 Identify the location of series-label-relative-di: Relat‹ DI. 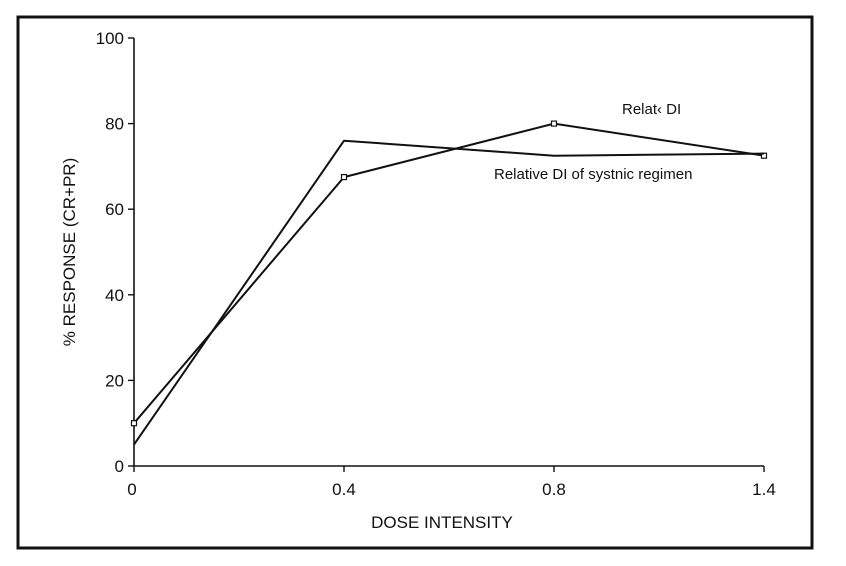
(651, 109).